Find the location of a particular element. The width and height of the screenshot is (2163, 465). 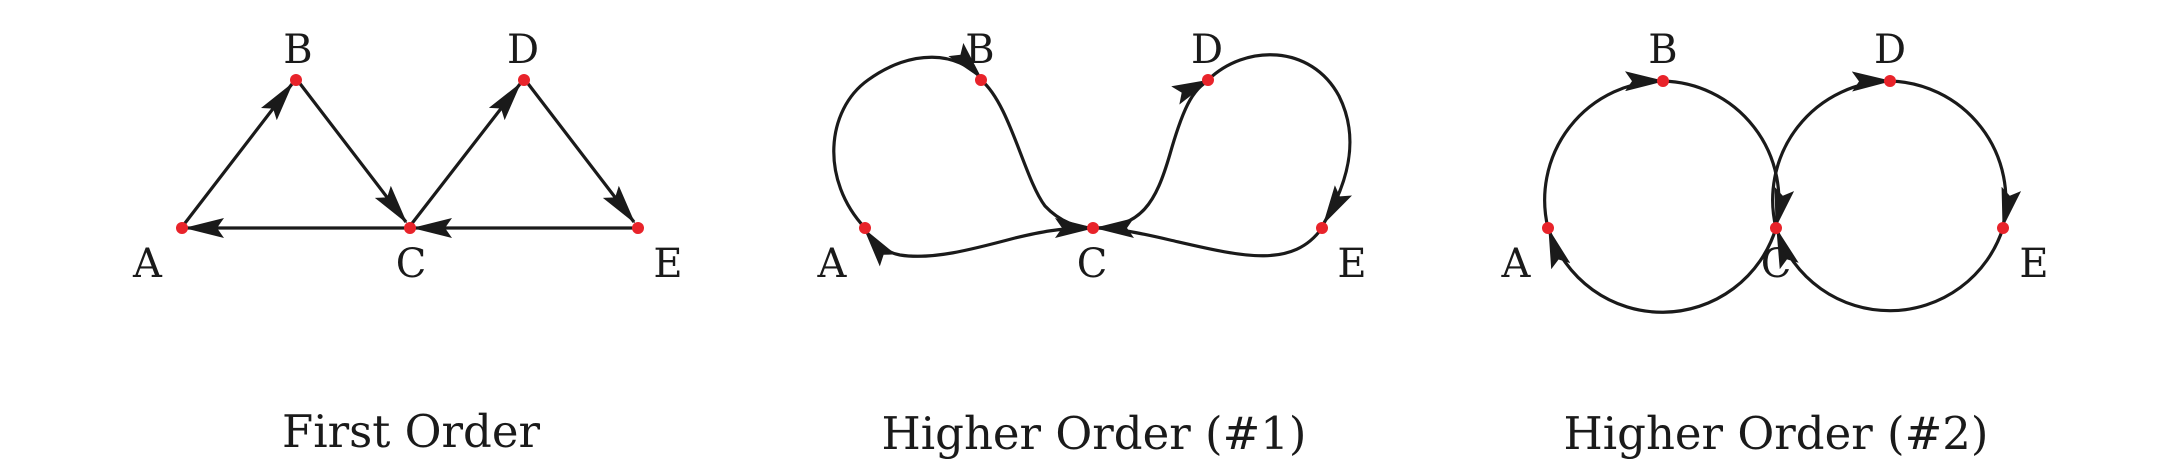

panel-caption: Higher Order (#2) is located at coordinates (1776, 433).